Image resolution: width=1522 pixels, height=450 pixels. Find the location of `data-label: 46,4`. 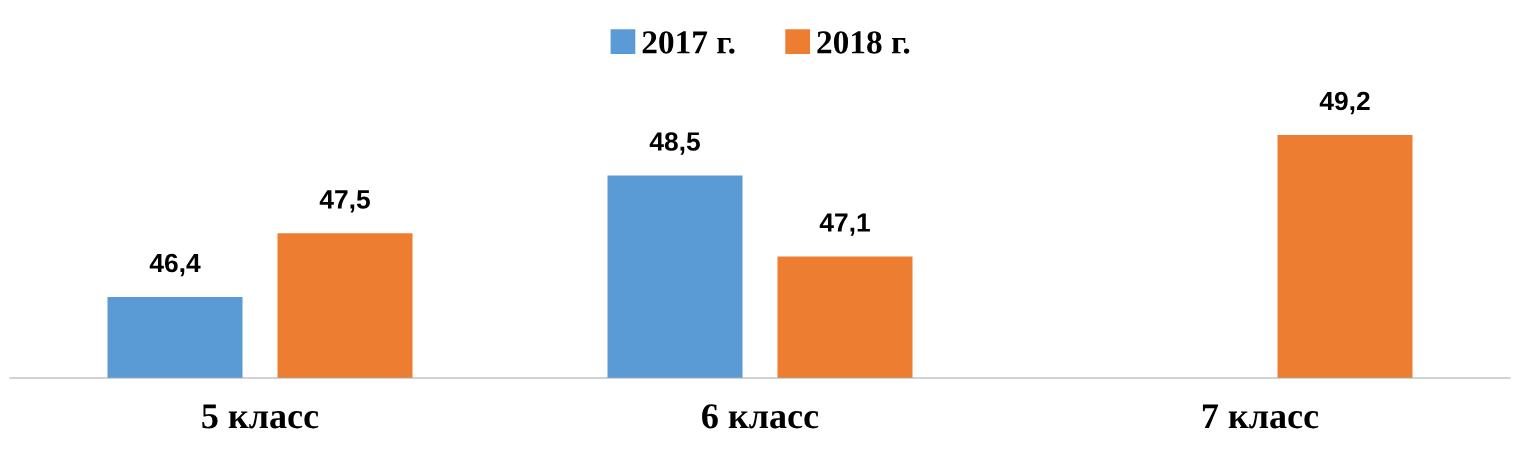

data-label: 46,4 is located at coordinates (175, 265).